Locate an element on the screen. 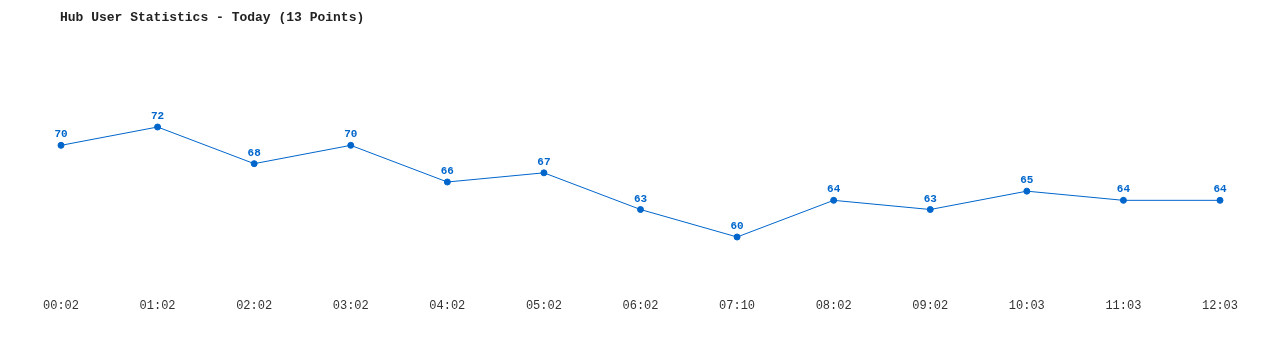 The height and width of the screenshot is (350, 1280). data-label: 68 is located at coordinates (254, 152).